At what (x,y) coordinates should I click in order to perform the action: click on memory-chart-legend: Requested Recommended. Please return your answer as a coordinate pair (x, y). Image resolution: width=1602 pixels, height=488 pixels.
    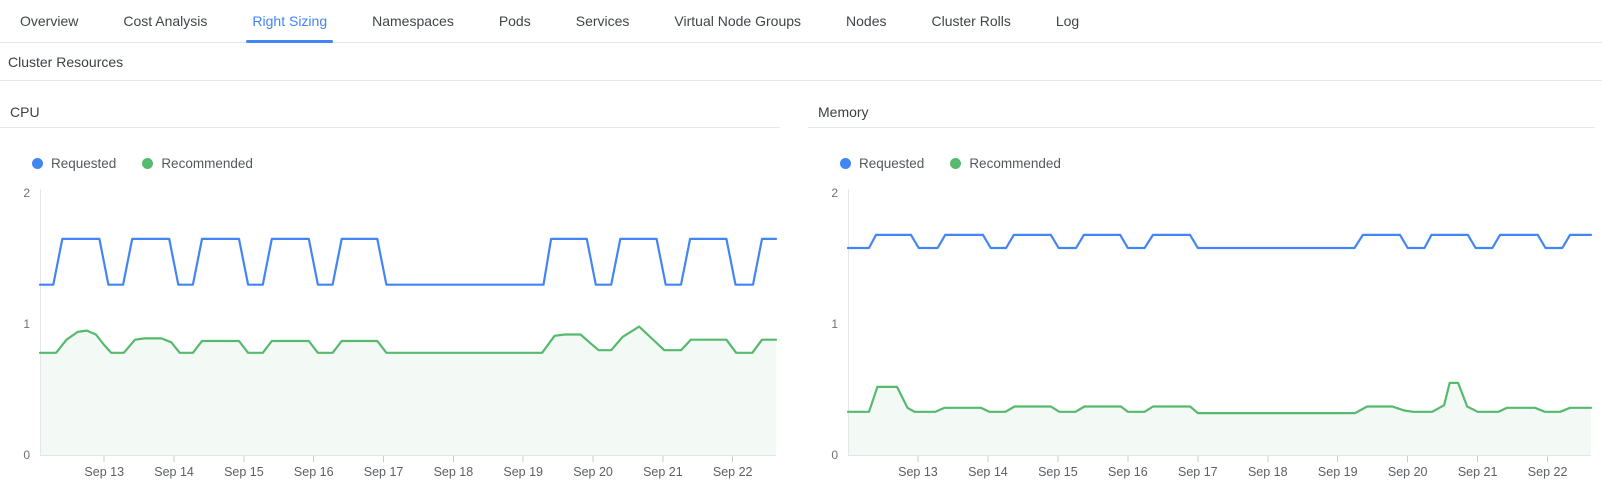
    Looking at the image, I should click on (1217, 163).